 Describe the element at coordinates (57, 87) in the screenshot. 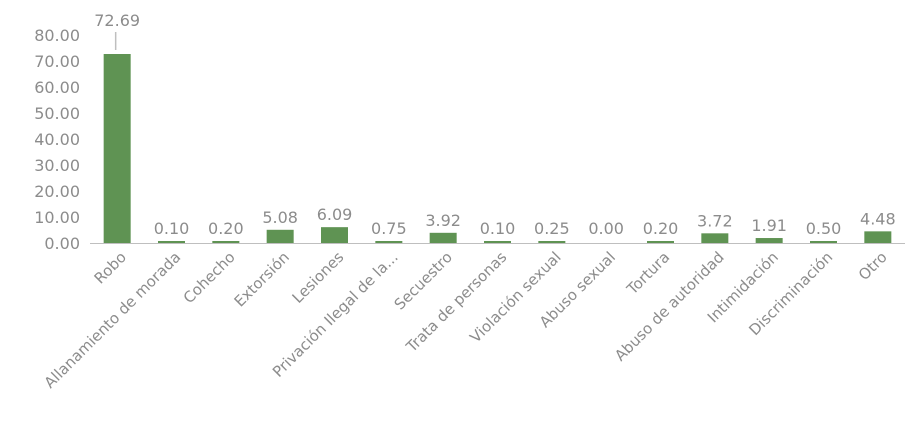

I see `y-tick-label: 60.00` at that location.